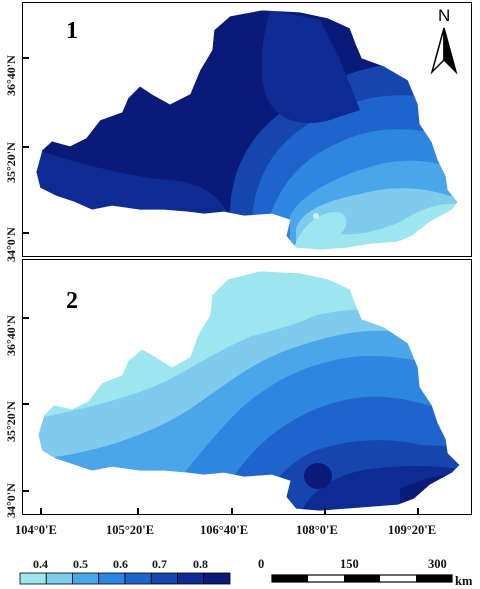 The height and width of the screenshot is (589, 480). What do you see at coordinates (349, 564) in the screenshot?
I see `scale-label-150: 150` at bounding box center [349, 564].